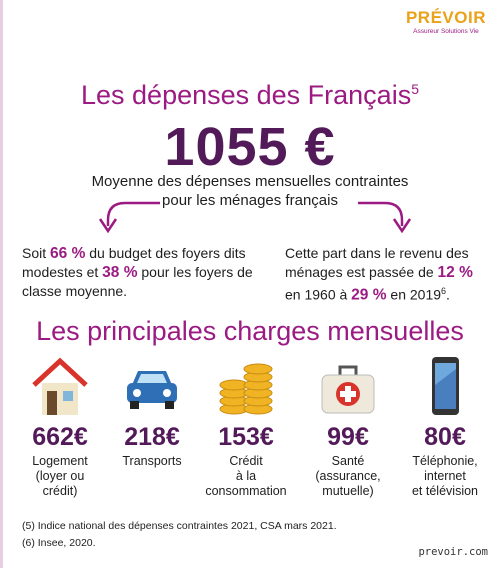 This screenshot has width=500, height=568. Describe the element at coordinates (120, 272) in the screenshot. I see `percent: 38 %` at that location.